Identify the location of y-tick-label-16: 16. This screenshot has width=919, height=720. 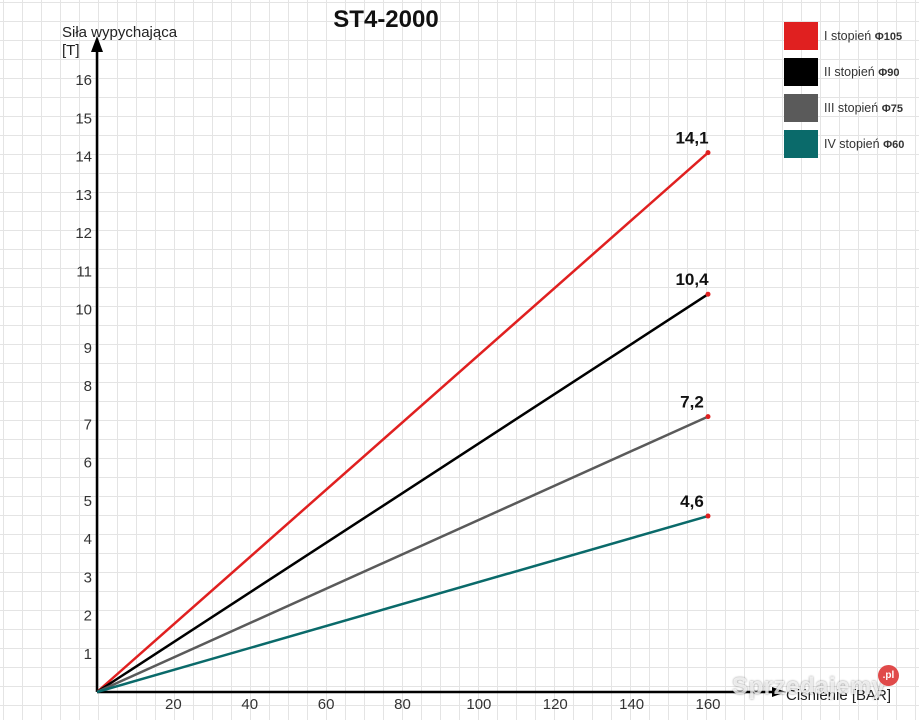
(83, 80).